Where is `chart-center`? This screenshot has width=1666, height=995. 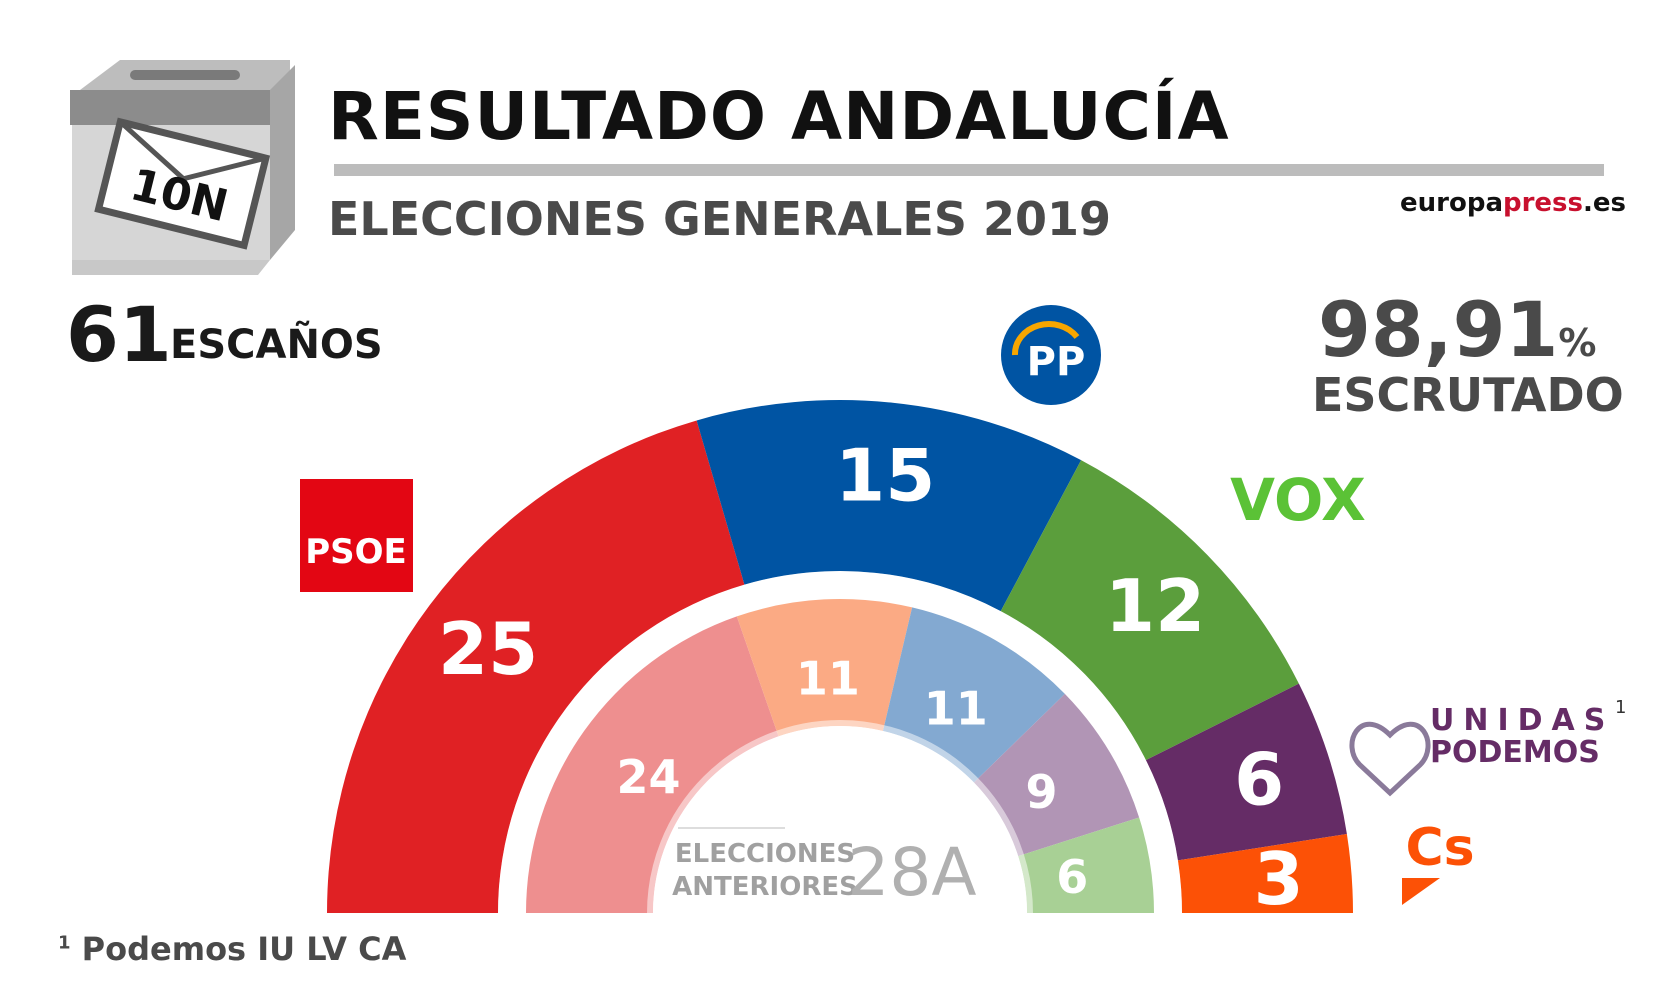
chart-center is located at coordinates (840, 819).